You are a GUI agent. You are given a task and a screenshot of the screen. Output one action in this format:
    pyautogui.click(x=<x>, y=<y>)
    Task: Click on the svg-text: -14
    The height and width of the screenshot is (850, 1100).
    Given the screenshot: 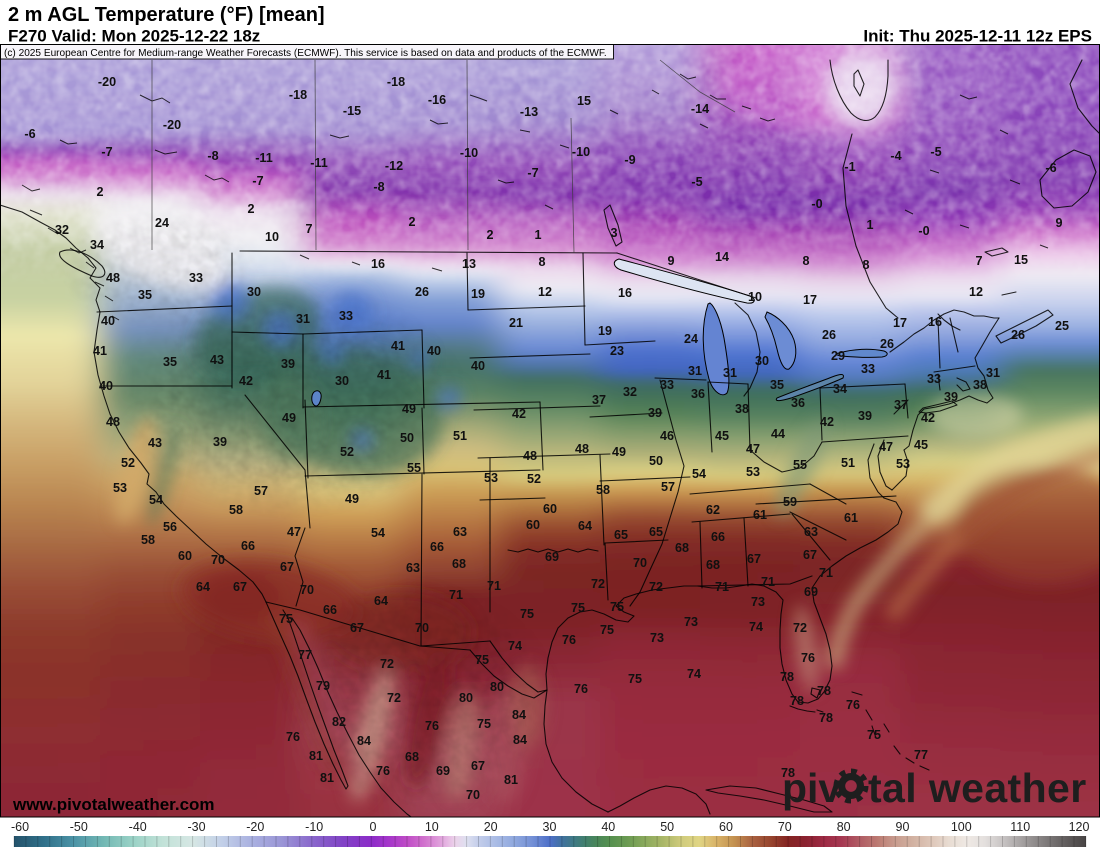 What is the action you would take?
    pyautogui.click(x=700, y=109)
    